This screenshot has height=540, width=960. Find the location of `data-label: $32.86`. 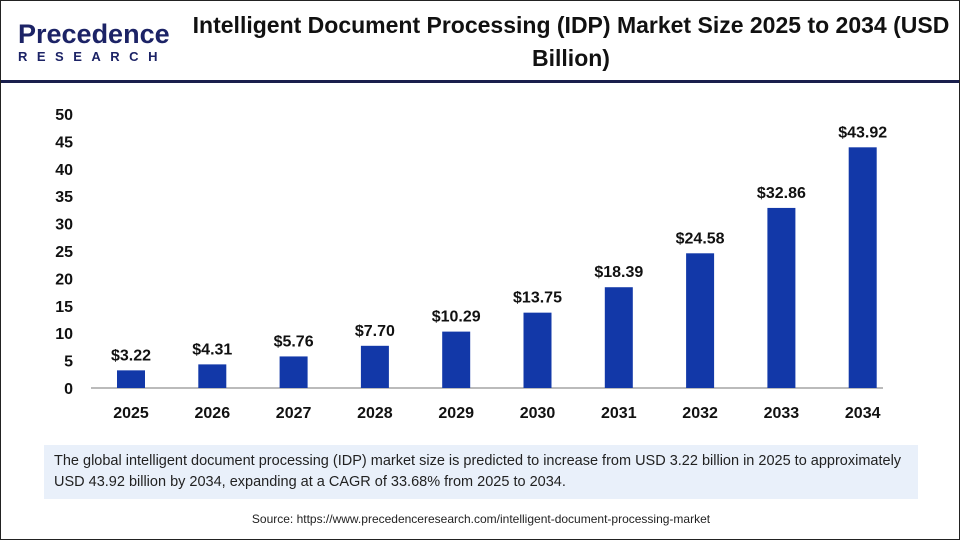

data-label: $32.86 is located at coordinates (781, 193).